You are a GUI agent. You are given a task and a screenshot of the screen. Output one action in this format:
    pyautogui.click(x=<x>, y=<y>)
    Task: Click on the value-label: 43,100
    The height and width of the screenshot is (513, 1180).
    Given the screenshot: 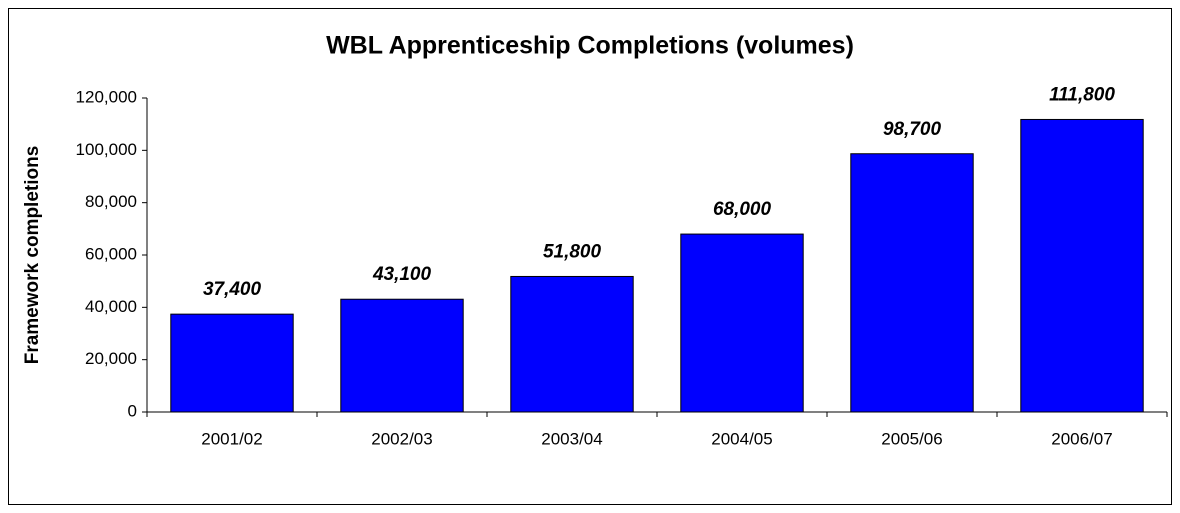 What is the action you would take?
    pyautogui.click(x=402, y=274)
    